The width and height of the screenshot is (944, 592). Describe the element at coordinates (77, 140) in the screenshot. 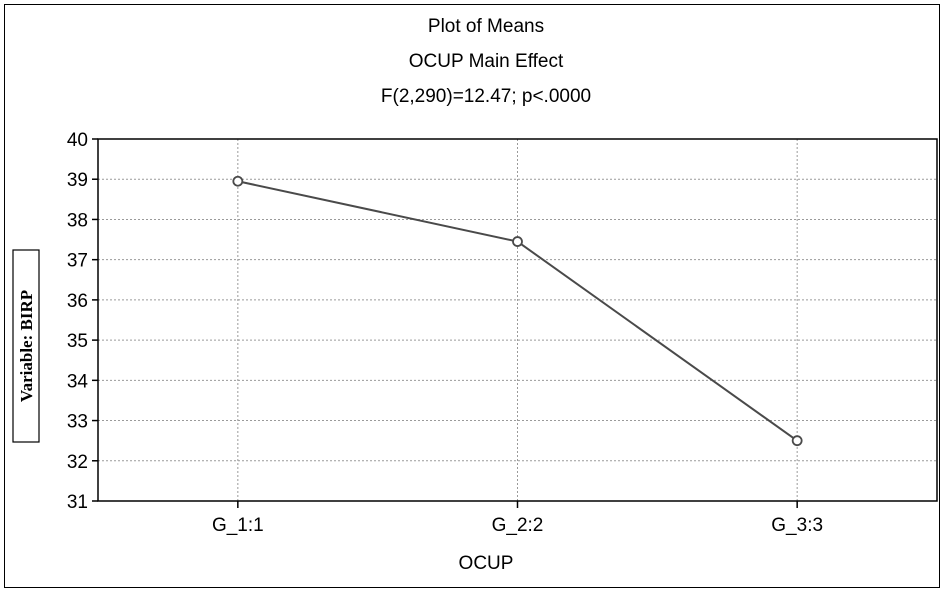

I see `y-tick-label: 40` at that location.